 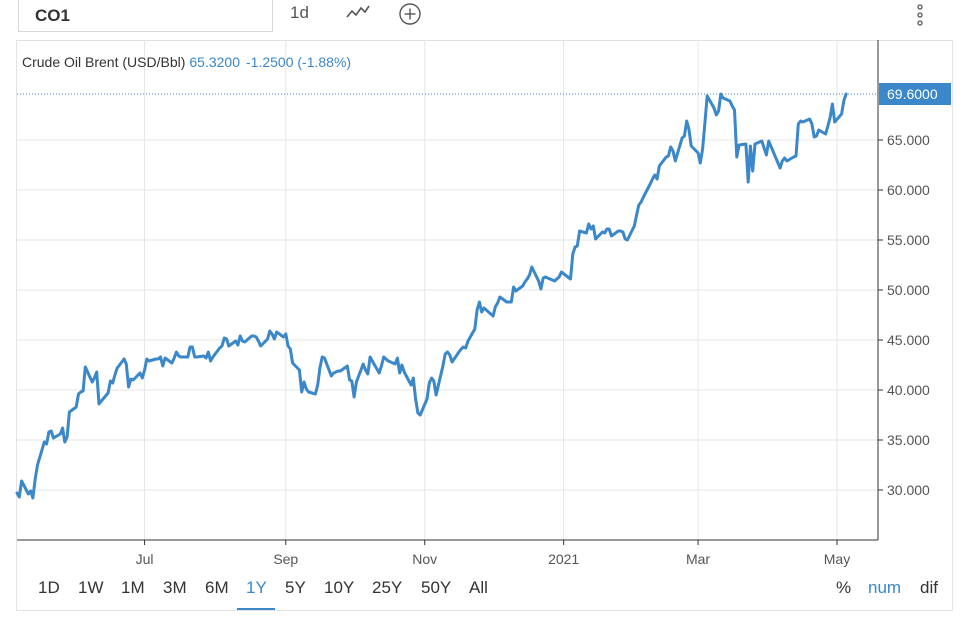 What do you see at coordinates (493, 553) in the screenshot?
I see `x-axis-ticks: Jul Sep Nov 2021 Mar May` at bounding box center [493, 553].